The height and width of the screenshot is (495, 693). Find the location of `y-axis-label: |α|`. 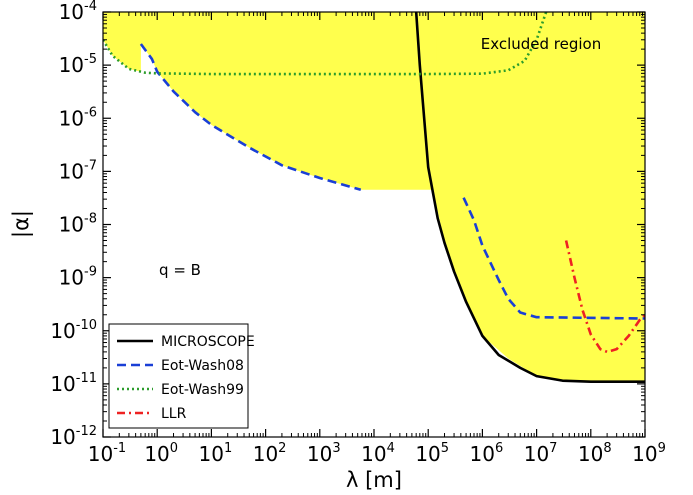

y-axis-label: |α| is located at coordinates (21, 224).